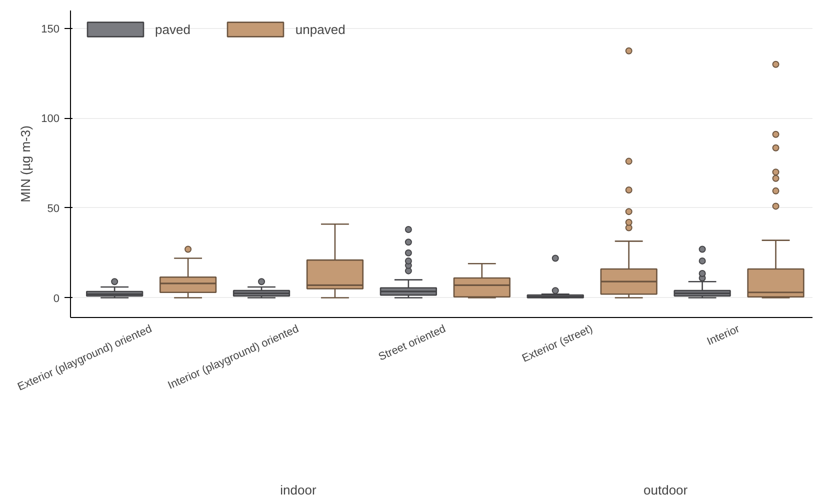 This screenshot has width=822, height=500. Describe the element at coordinates (298, 490) in the screenshot. I see `text: indoor` at that location.